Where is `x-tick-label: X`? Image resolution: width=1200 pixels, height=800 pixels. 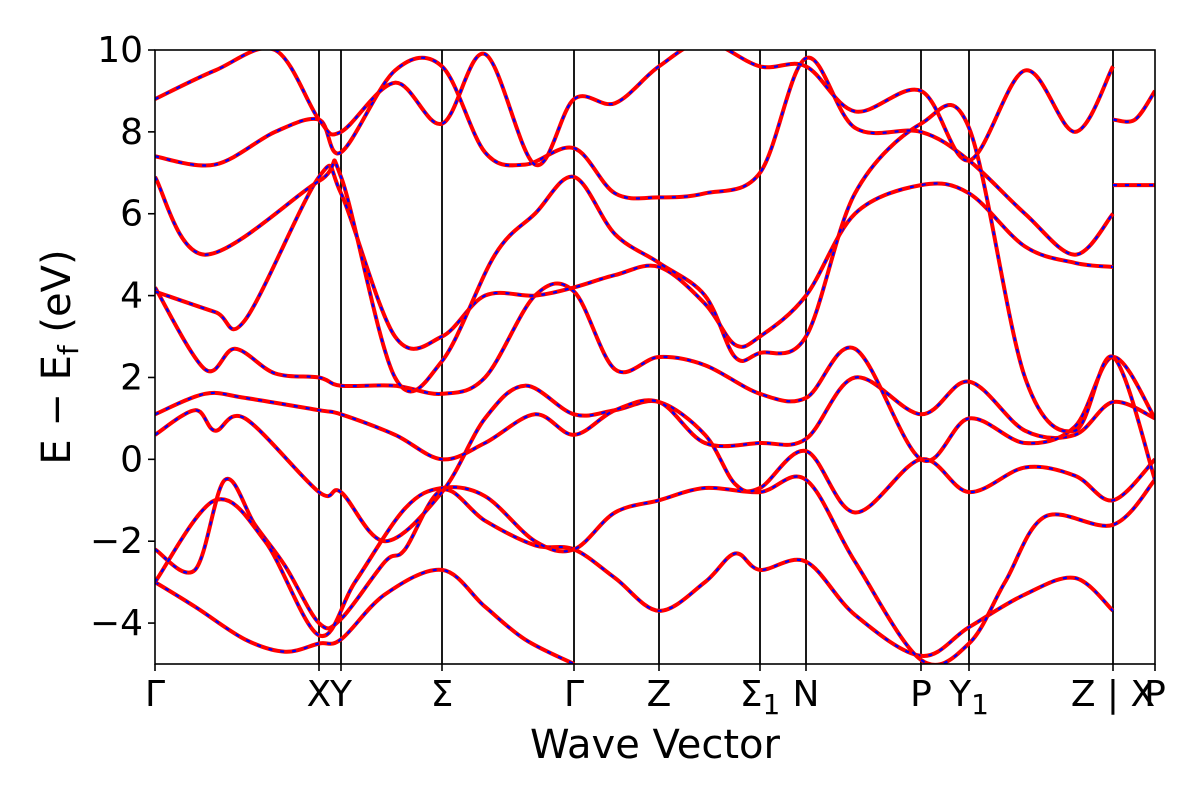
x-tick-label: X is located at coordinates (319, 694).